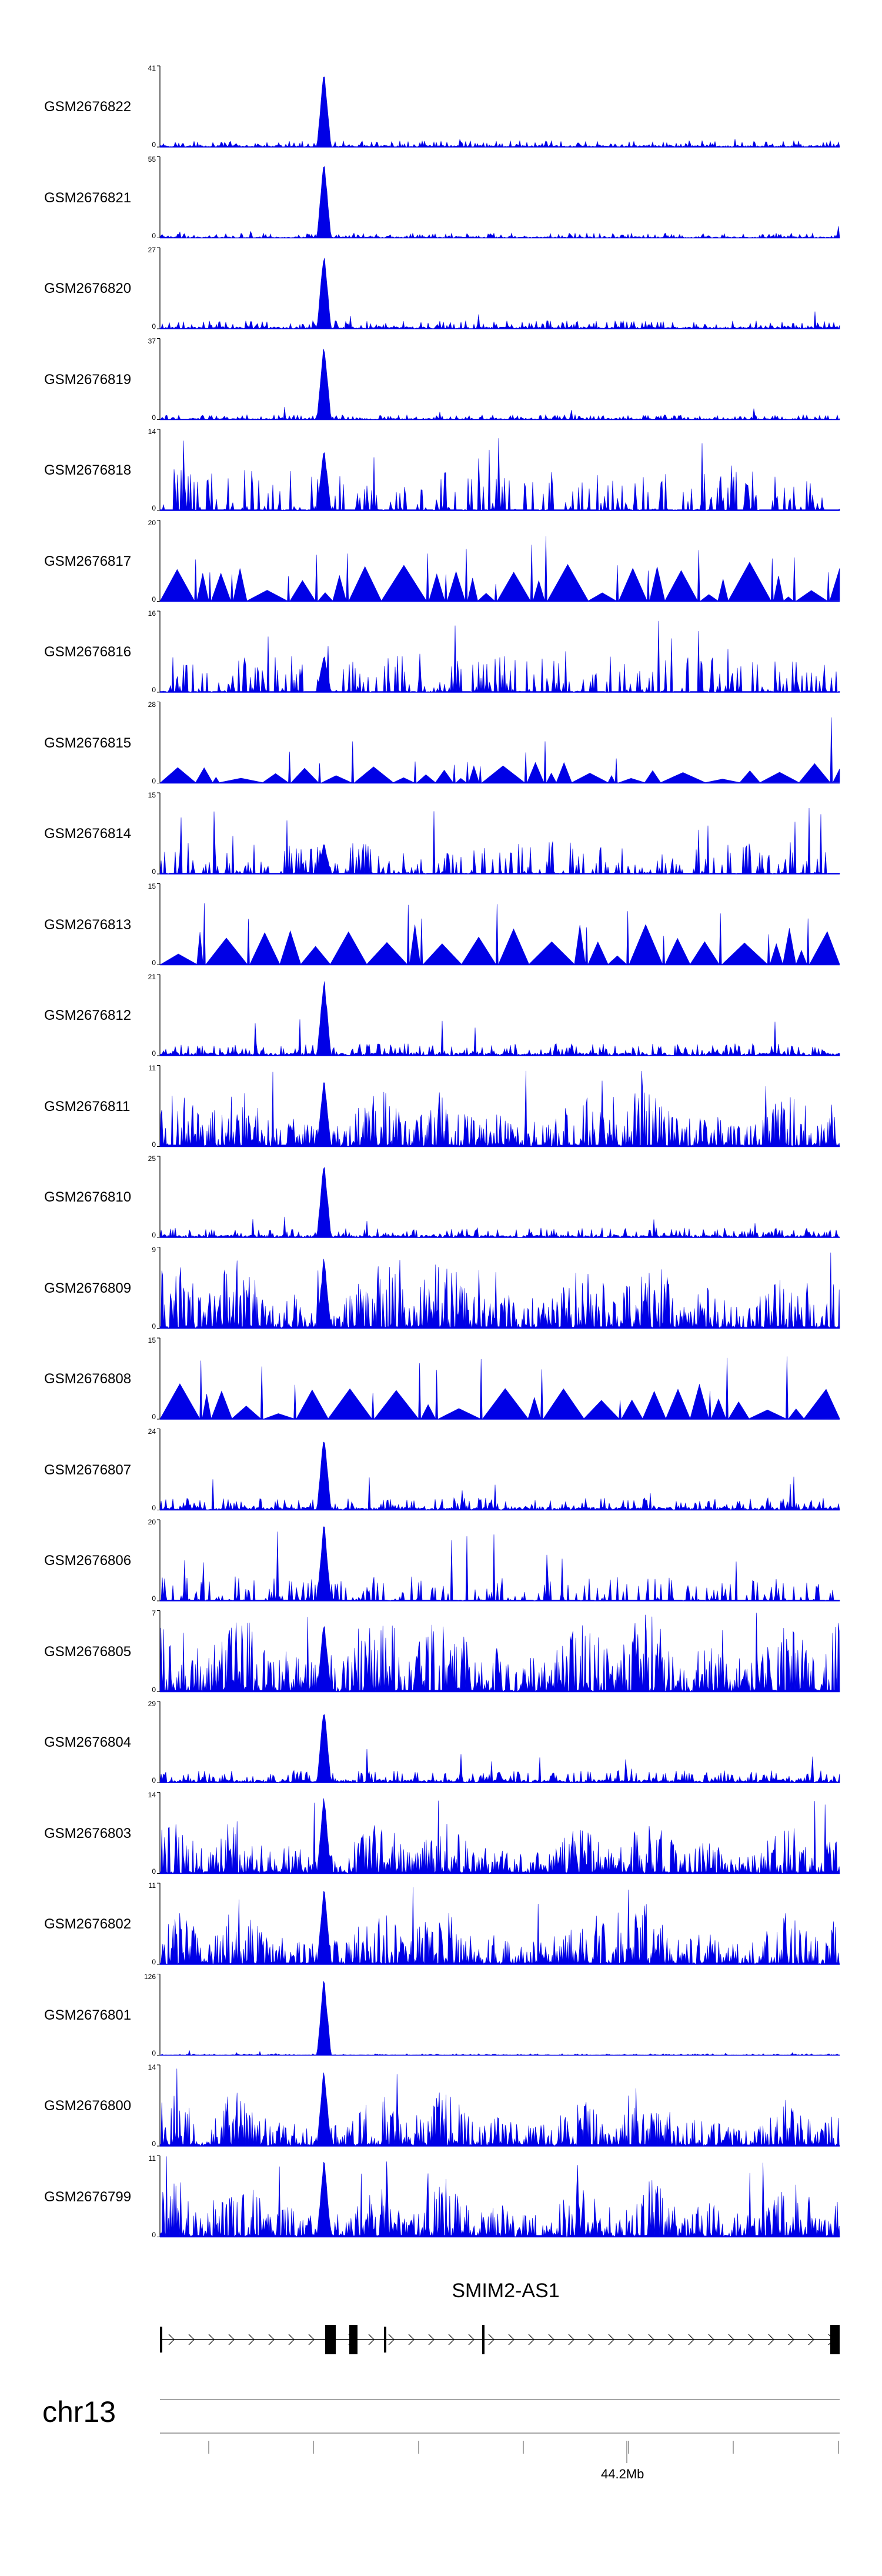  What do you see at coordinates (79, 2411) in the screenshot?
I see `chromosome-name: chr13` at bounding box center [79, 2411].